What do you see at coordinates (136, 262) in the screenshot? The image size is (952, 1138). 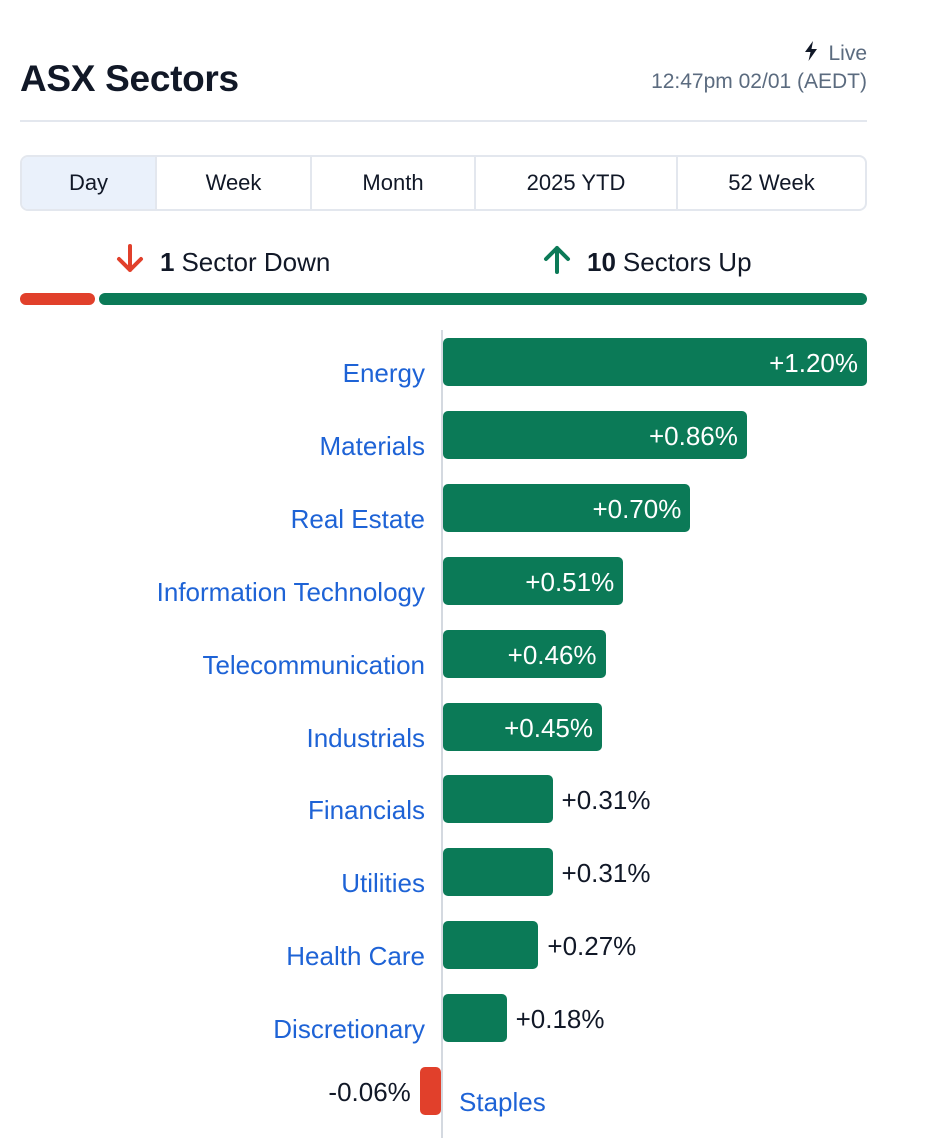 I see `arrow-down-icon` at bounding box center [136, 262].